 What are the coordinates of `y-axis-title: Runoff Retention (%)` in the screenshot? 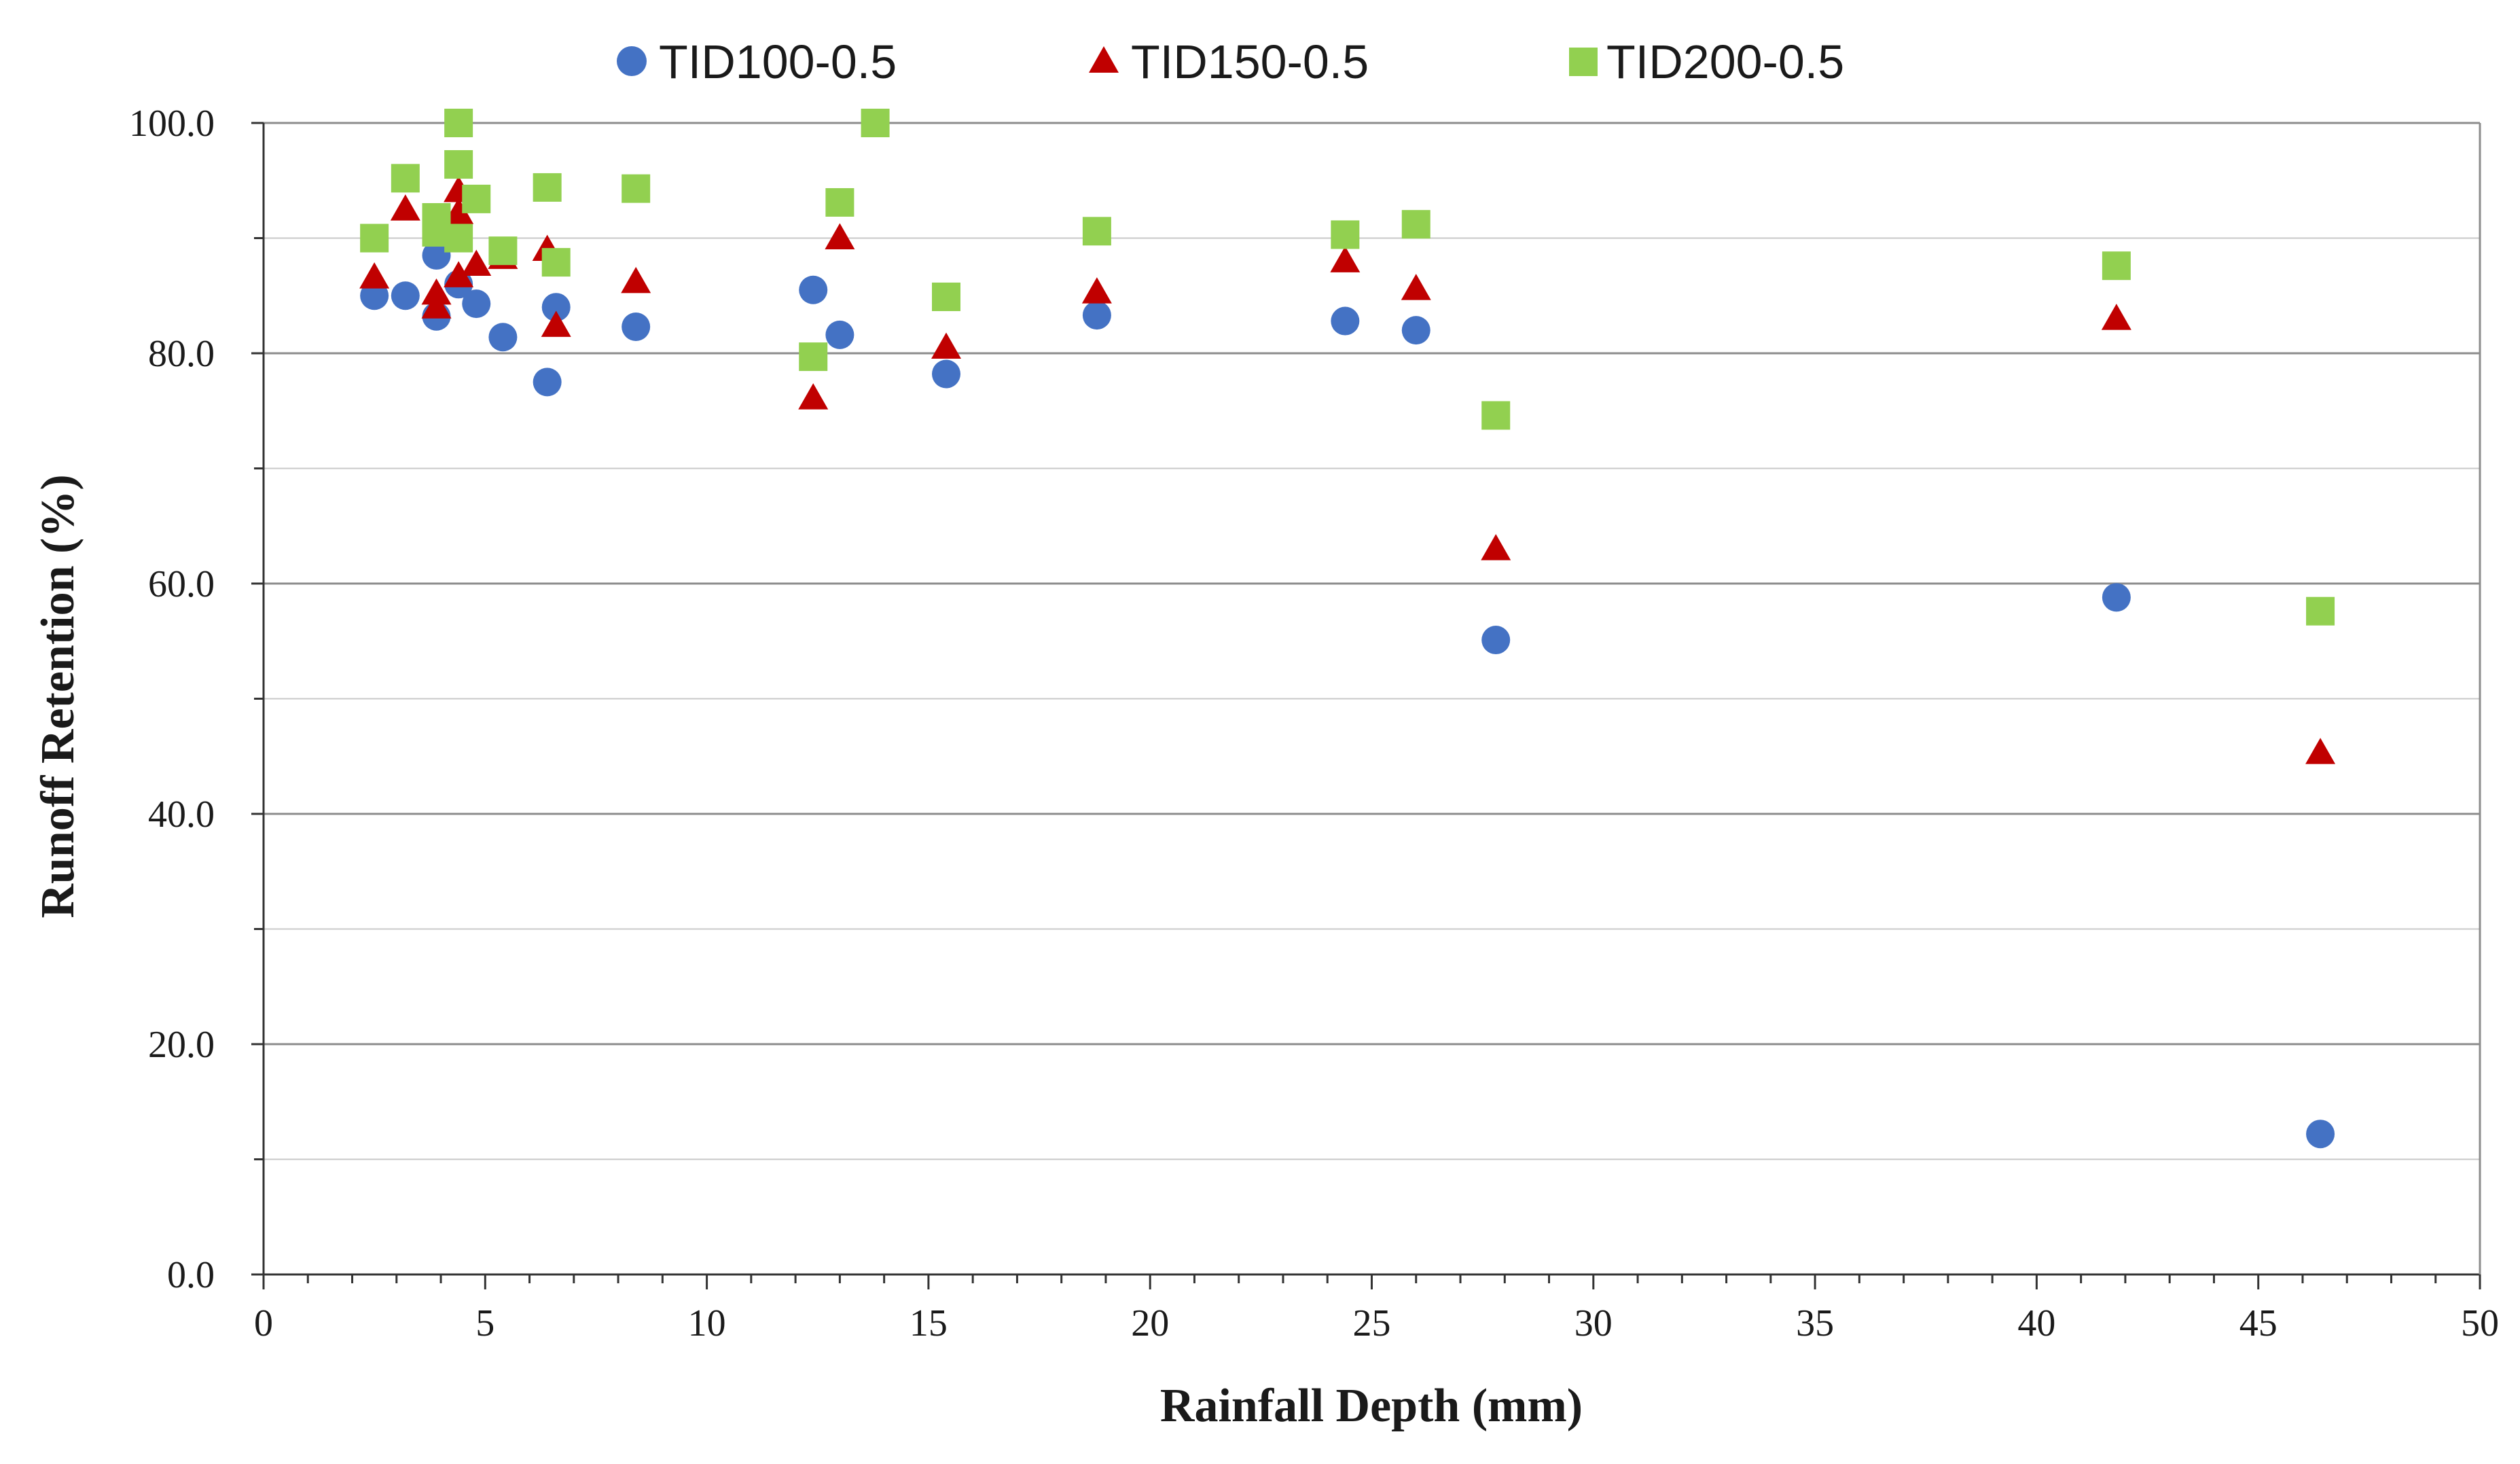 It's located at (58, 696).